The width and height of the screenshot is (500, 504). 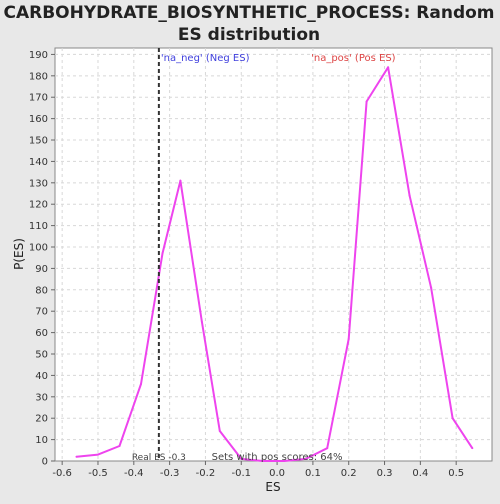 I want to click on x-tick-label: 0.3, so click(x=385, y=473).